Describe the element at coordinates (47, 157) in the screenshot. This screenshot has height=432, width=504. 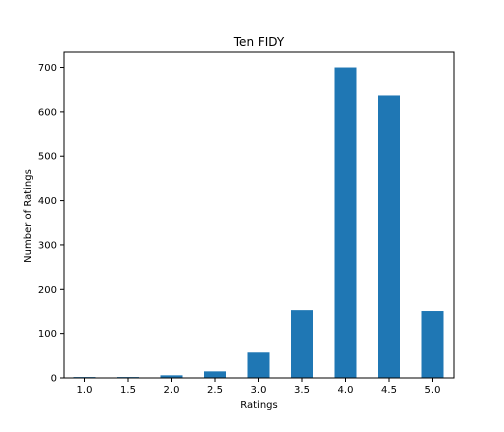
I see `y-tick-label: 500` at that location.